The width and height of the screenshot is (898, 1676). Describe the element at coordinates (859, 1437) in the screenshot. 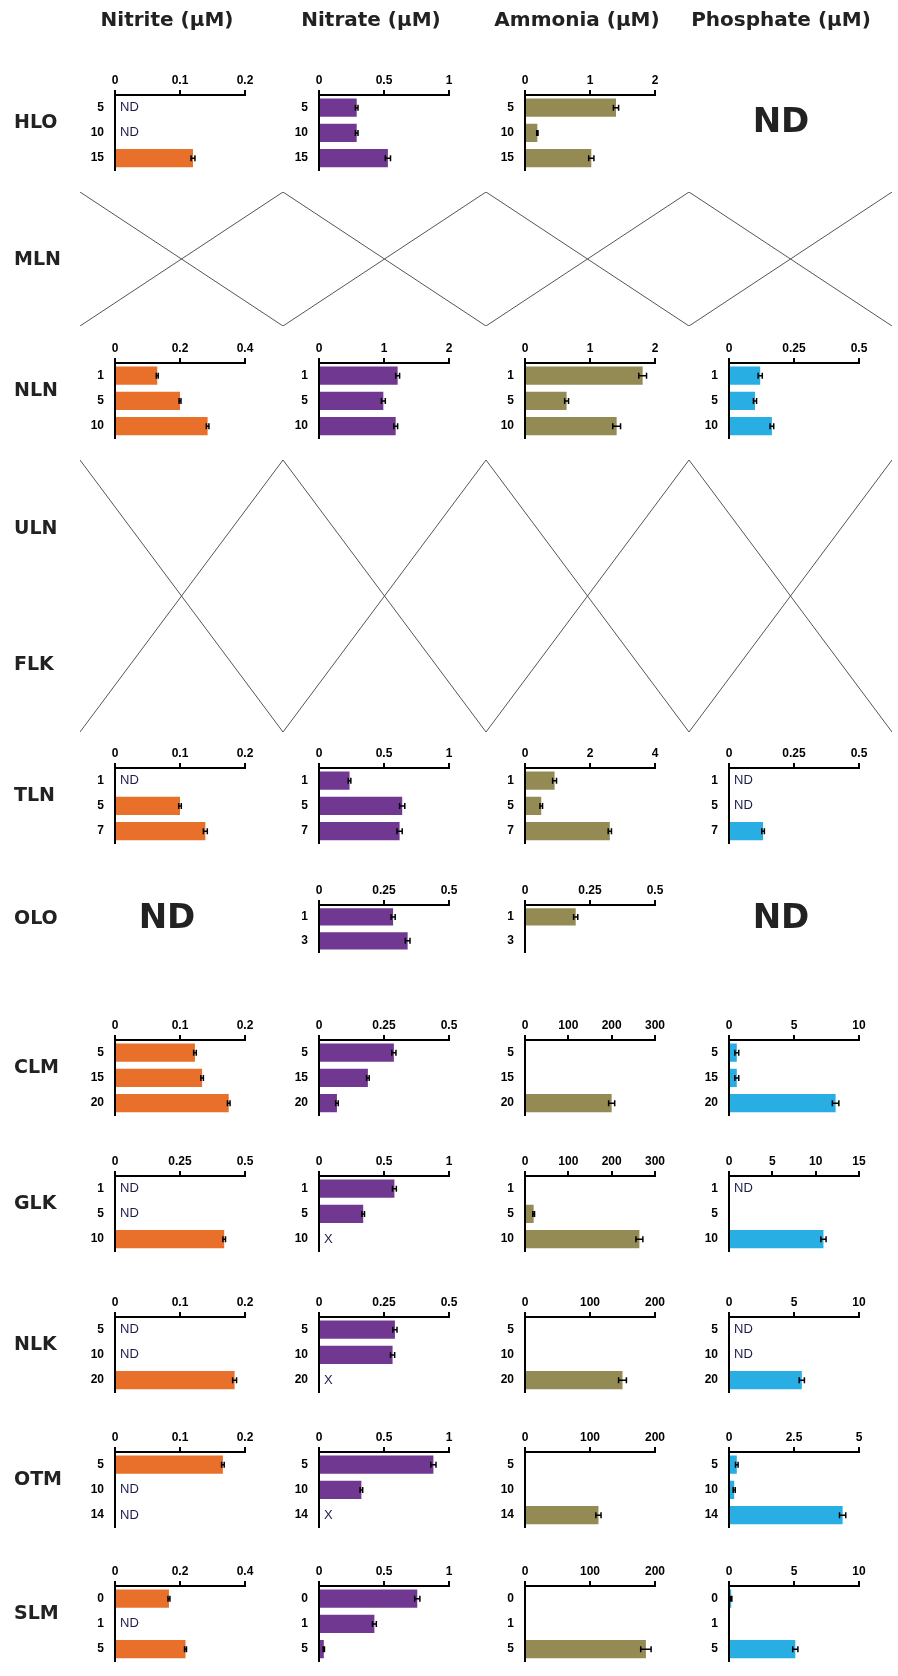

I see `x-tick-label: 5` at that location.